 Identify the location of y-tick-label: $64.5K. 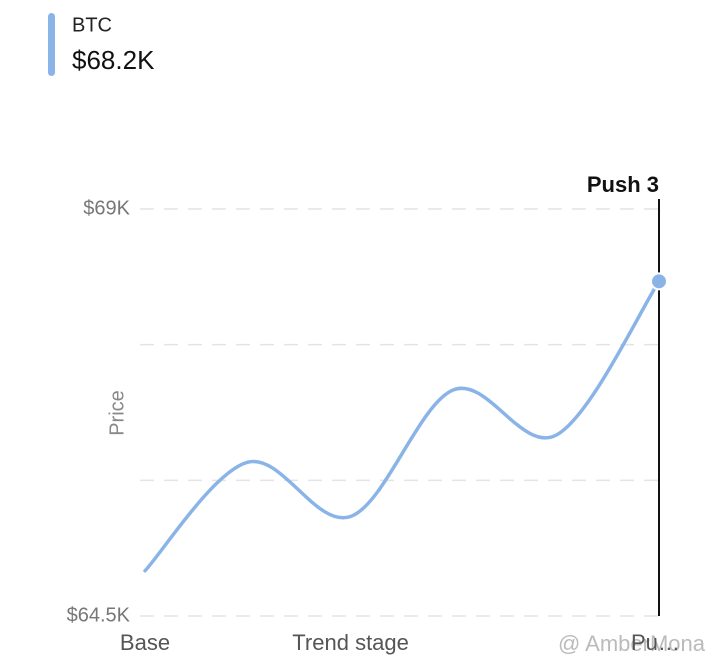
(99, 615).